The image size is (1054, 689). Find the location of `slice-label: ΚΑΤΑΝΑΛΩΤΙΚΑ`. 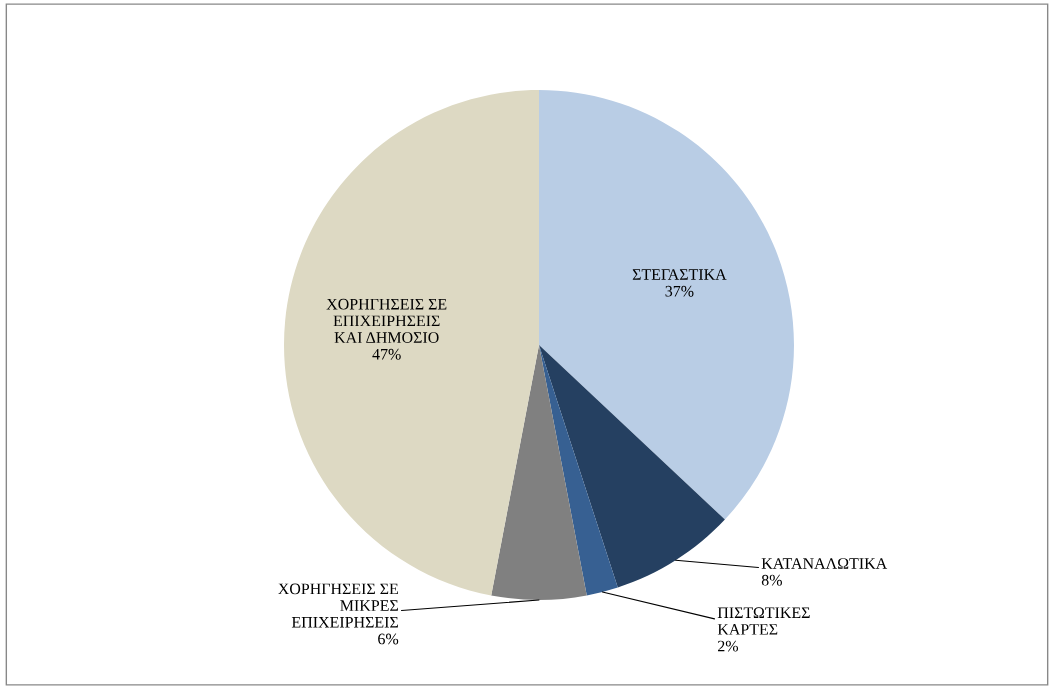

slice-label: ΚΑΤΑΝΑΛΩΤΙΚΑ is located at coordinates (824, 563).